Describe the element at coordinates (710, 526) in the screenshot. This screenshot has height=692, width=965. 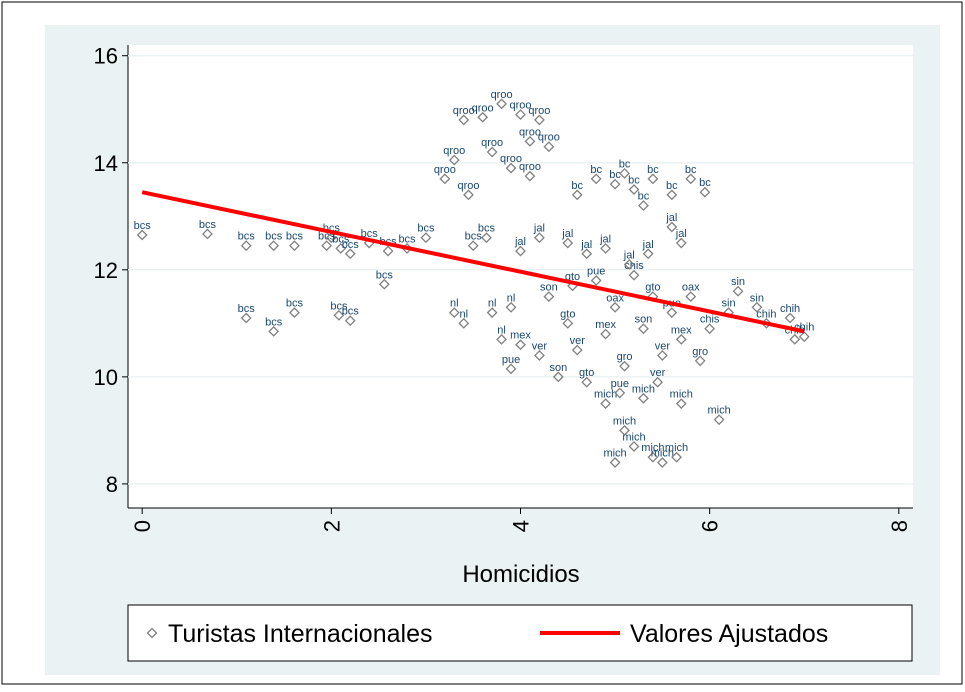
I see `x-tick-label: 6` at that location.